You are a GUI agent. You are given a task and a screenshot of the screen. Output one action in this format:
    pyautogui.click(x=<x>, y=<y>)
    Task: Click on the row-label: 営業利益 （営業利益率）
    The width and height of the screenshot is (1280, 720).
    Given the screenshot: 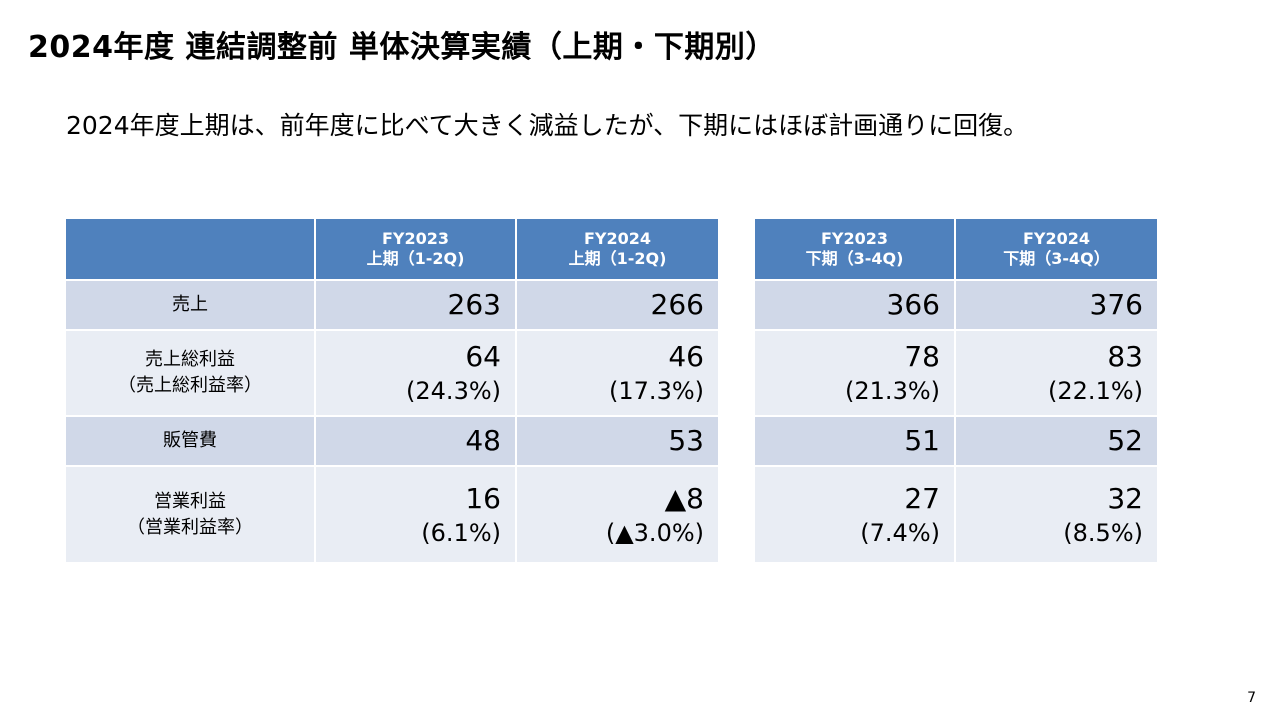 What is the action you would take?
    pyautogui.click(x=191, y=514)
    